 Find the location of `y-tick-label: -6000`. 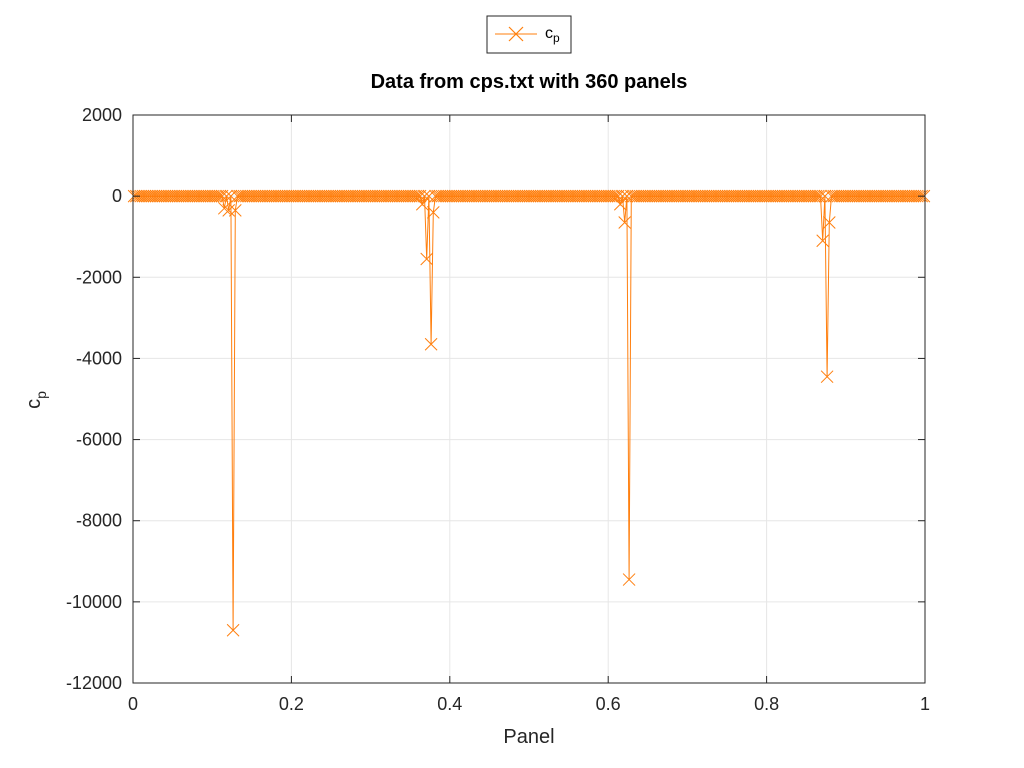

y-tick-label: -6000 is located at coordinates (99, 440).